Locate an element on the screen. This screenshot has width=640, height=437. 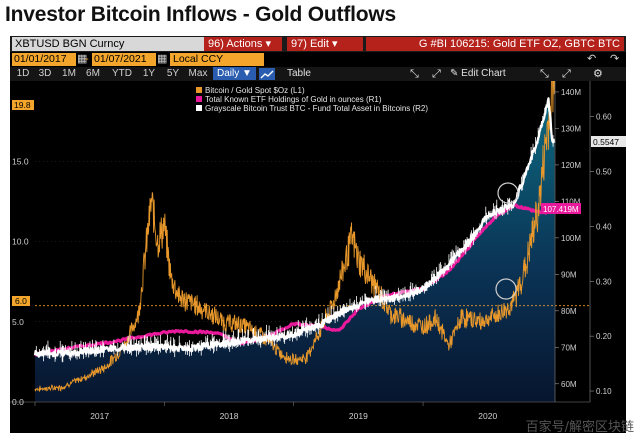
currency-select: Local CCY is located at coordinates (217, 59).